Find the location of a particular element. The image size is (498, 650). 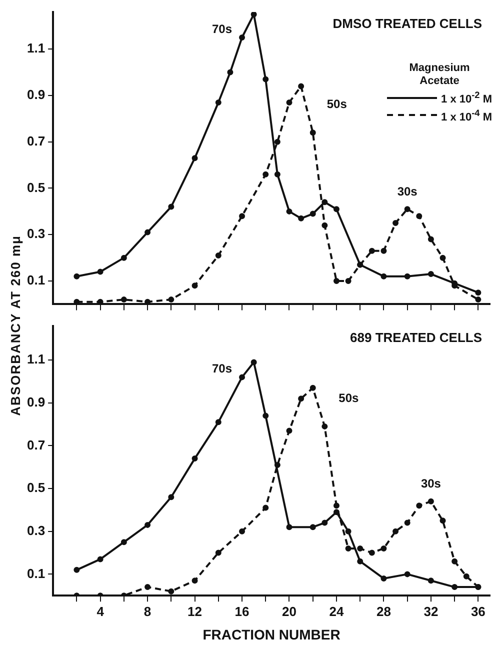

y-axis-title: ABSORBANCY AT 260 mμ is located at coordinates (15, 325).